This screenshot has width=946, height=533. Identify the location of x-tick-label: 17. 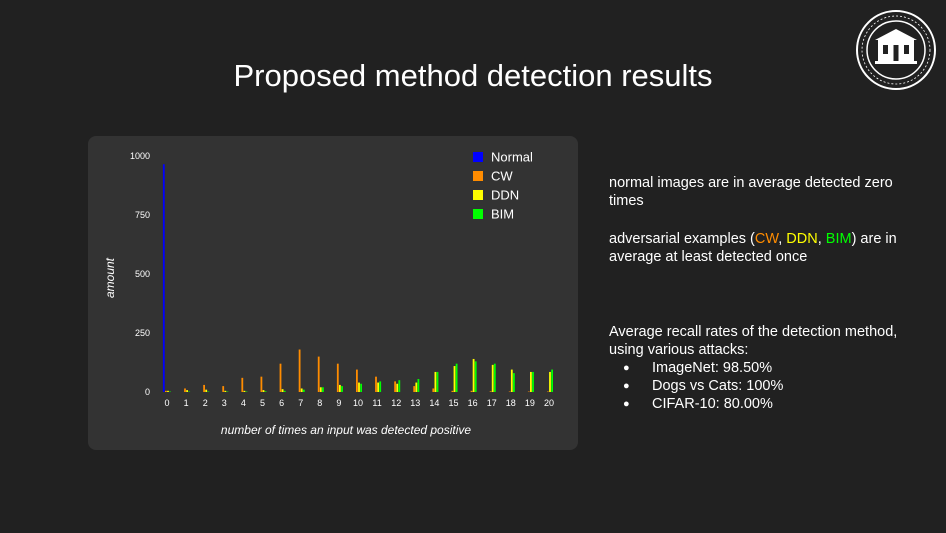
(492, 403).